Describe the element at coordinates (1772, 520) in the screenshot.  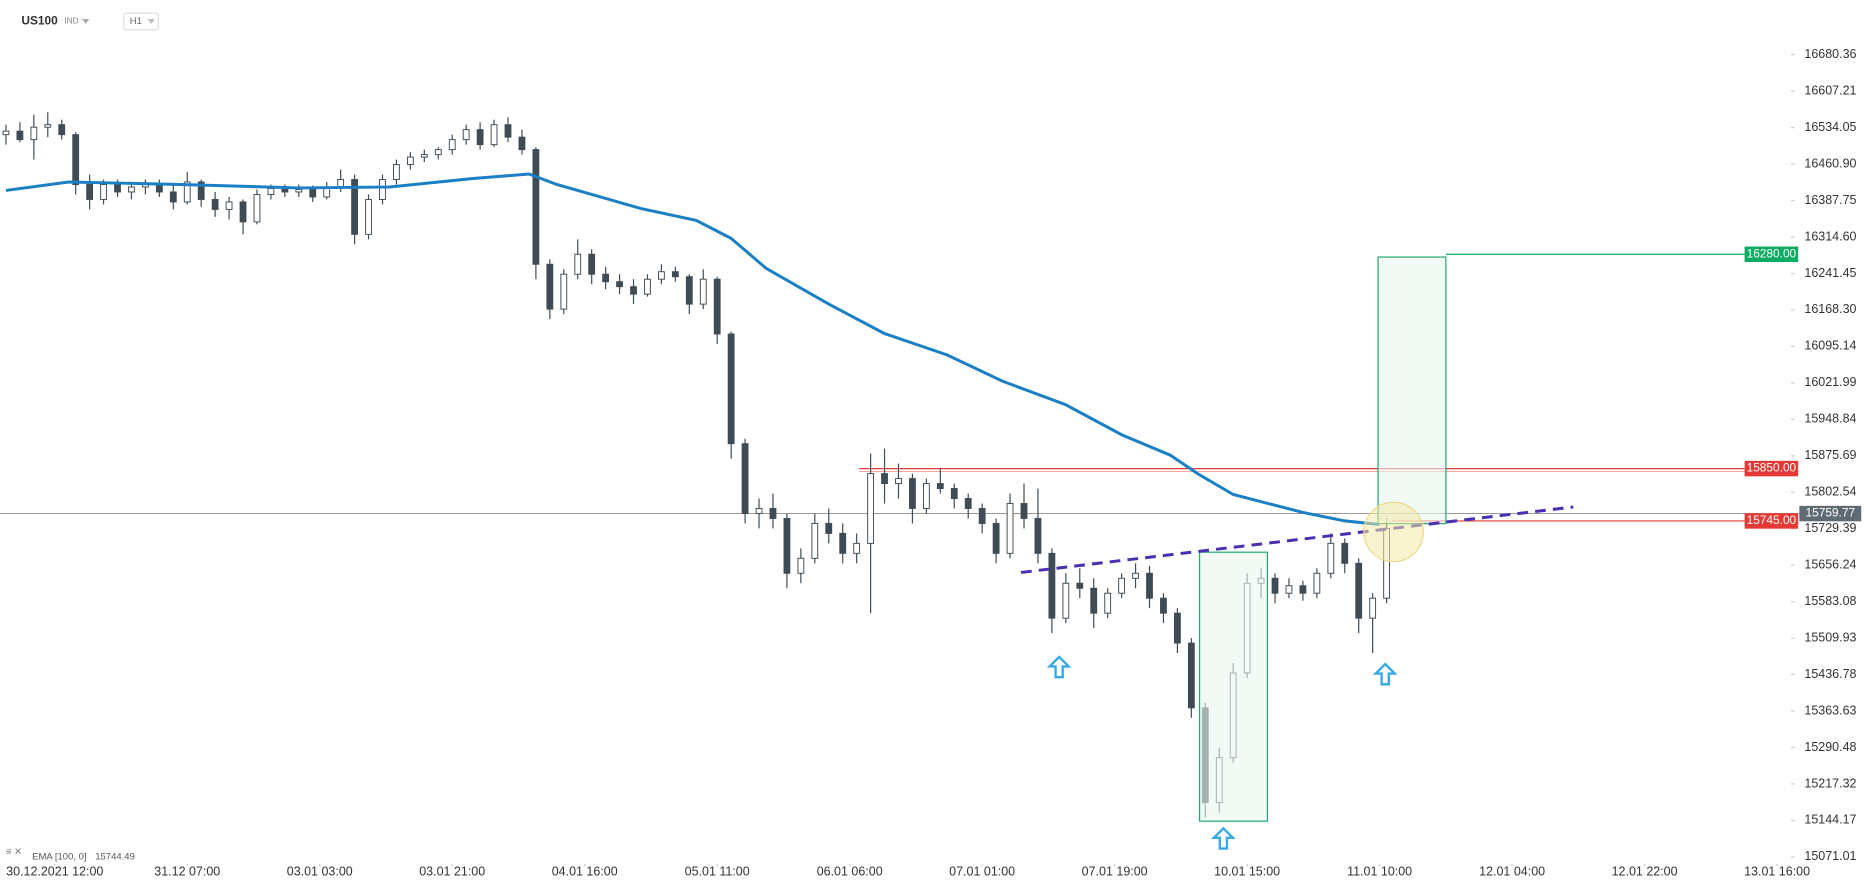
I see `level-label: 15745.00` at that location.